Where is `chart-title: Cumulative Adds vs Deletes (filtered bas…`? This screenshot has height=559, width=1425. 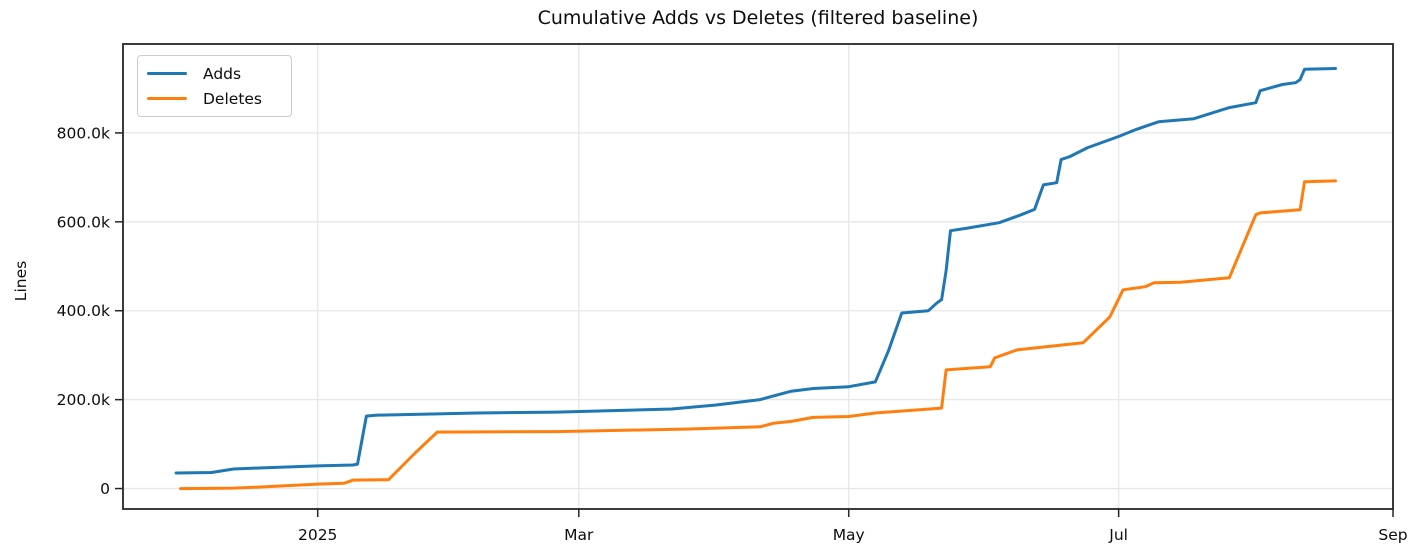
chart-title: Cumulative Adds vs Deletes (filtered bas… is located at coordinates (758, 18).